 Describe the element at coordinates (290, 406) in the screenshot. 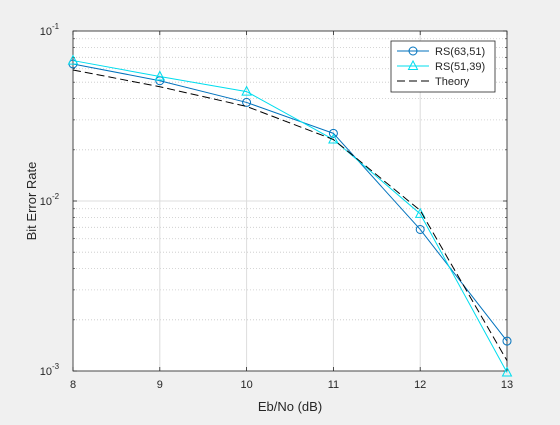

I see `x-axis-label: Eb/No (dB)` at that location.